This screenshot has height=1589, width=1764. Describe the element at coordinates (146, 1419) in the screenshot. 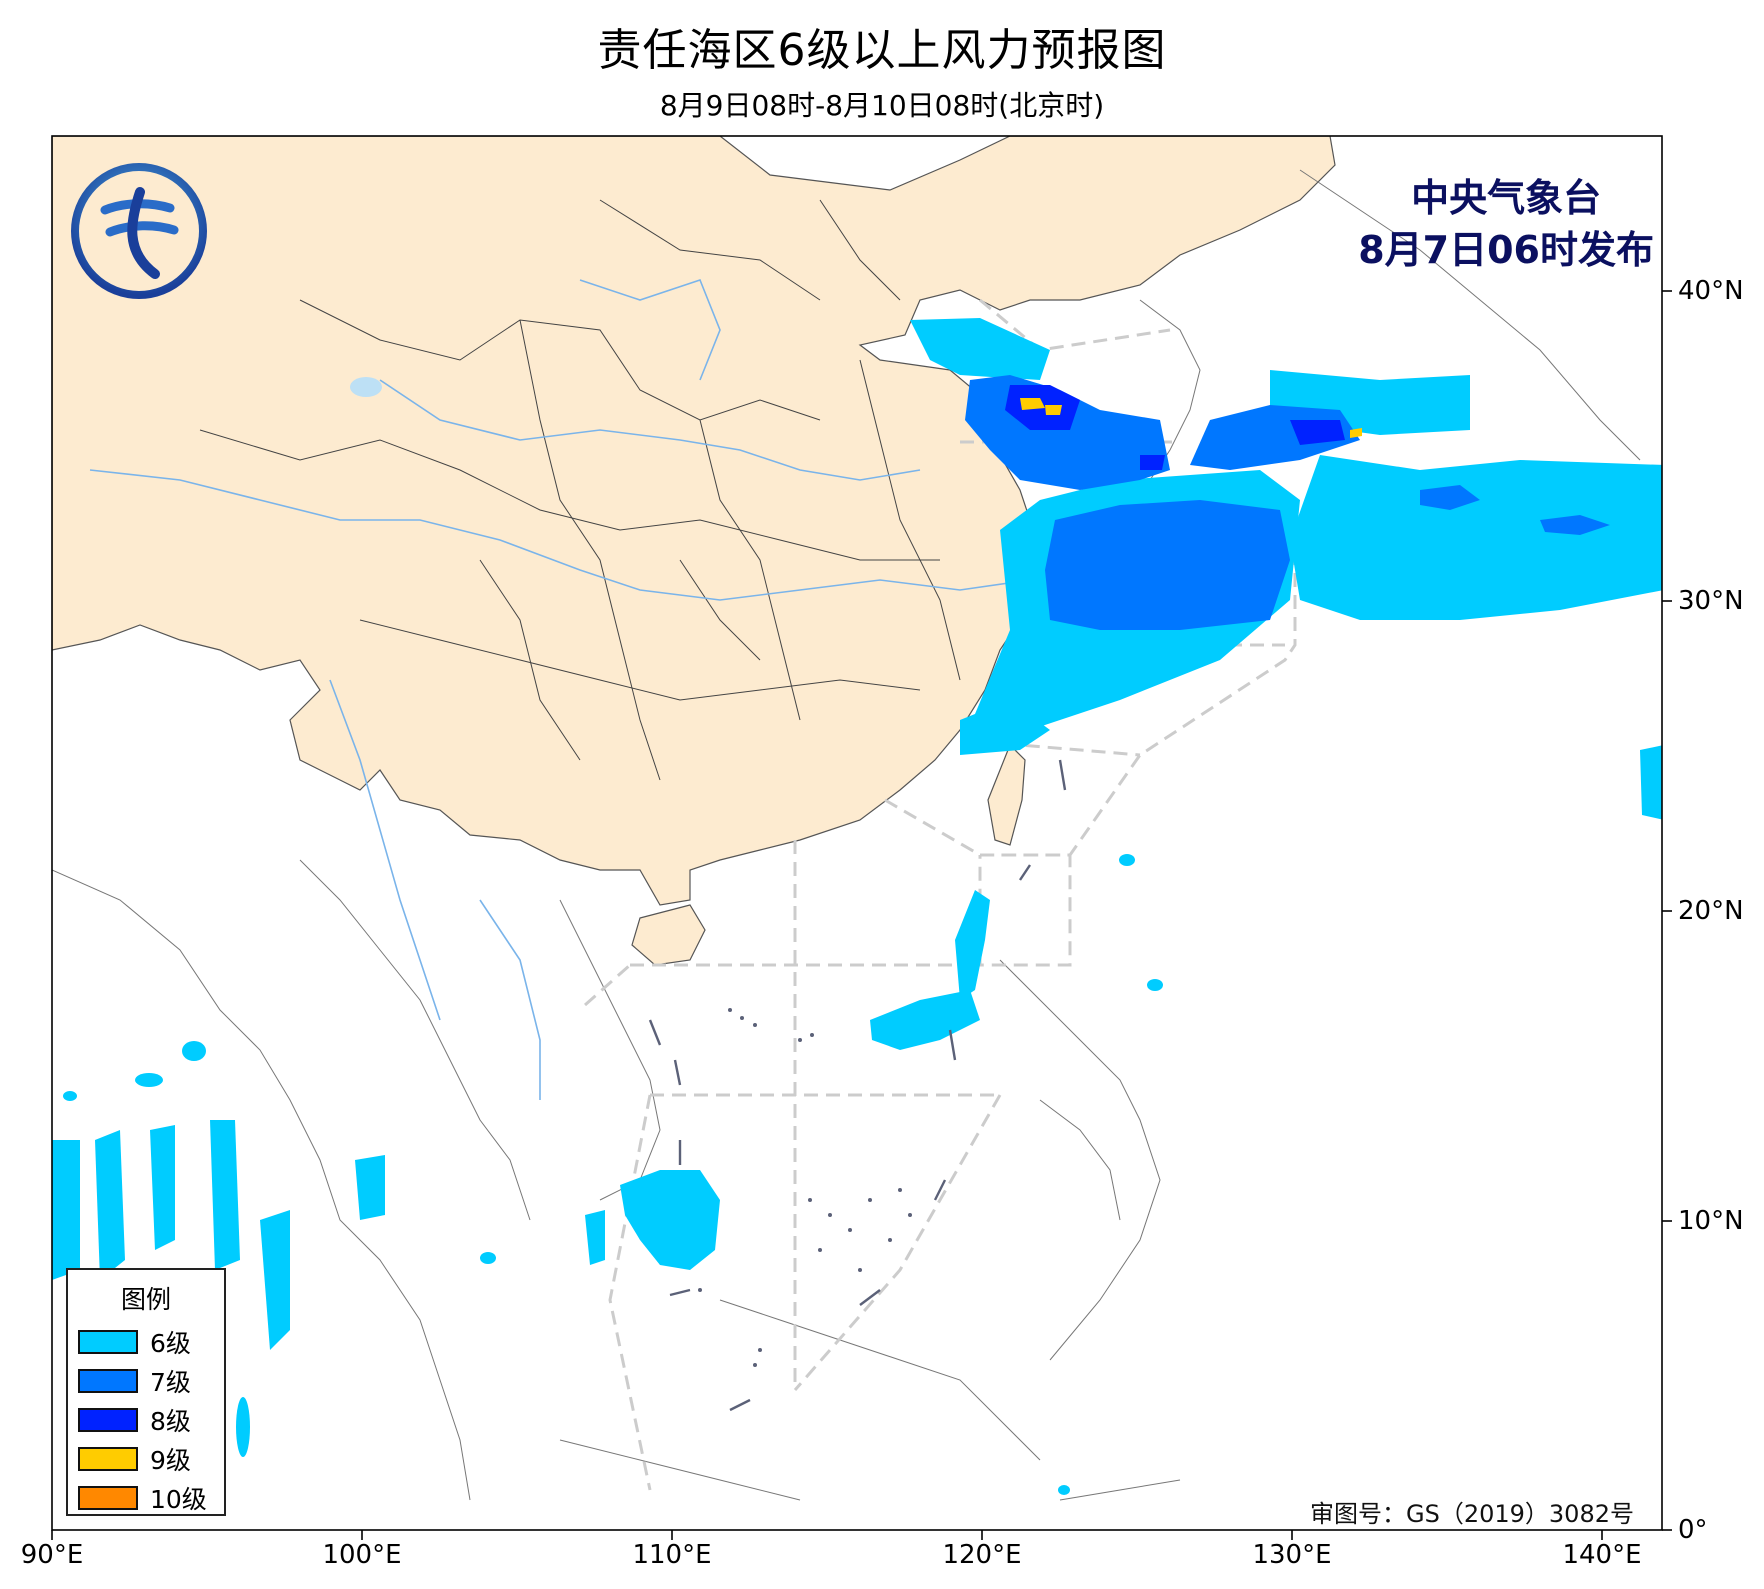

I see `legend-item: 8级` at that location.